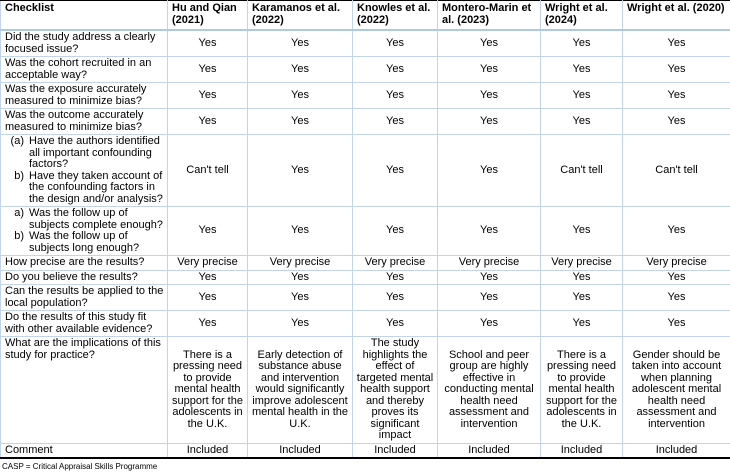 The image size is (730, 472). Describe the element at coordinates (17, 219) in the screenshot. I see `list-marker: a)` at that location.